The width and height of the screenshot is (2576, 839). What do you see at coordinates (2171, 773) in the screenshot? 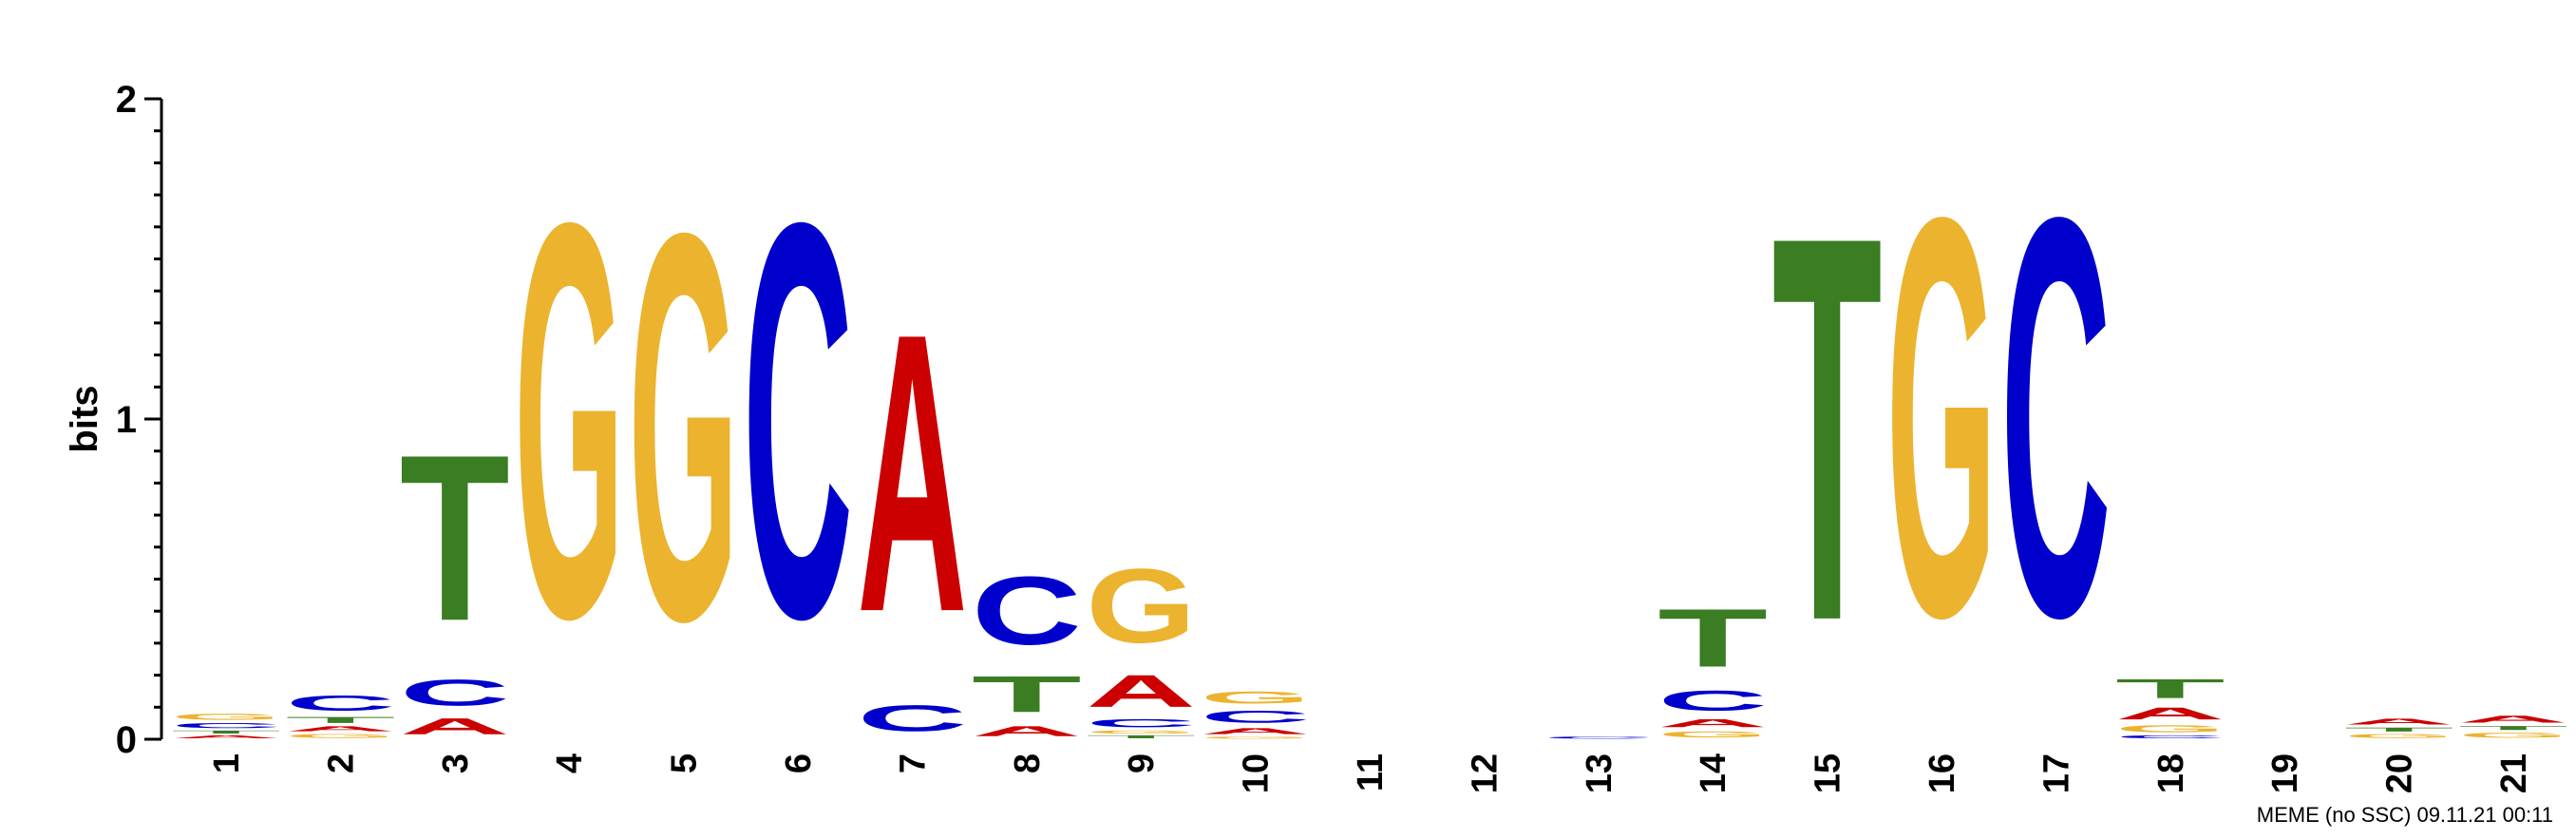
I see `x-tick-label: 18` at bounding box center [2171, 773].